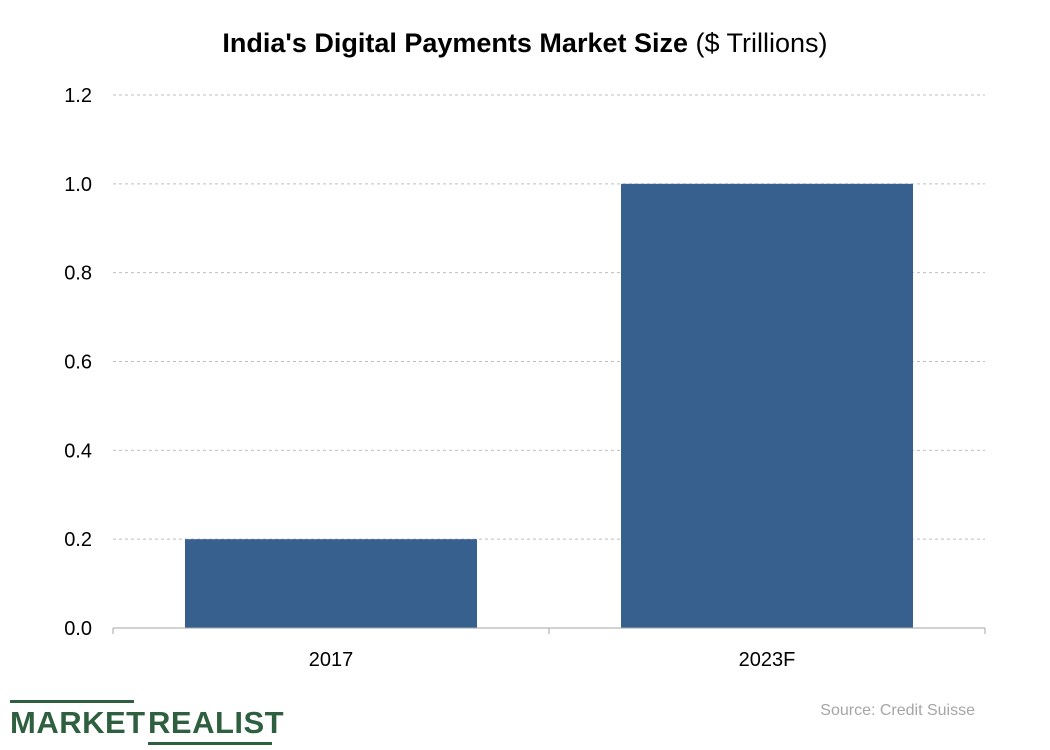 This screenshot has width=1050, height=750. Describe the element at coordinates (210, 743) in the screenshot. I see `logo-rule-bottom` at that location.